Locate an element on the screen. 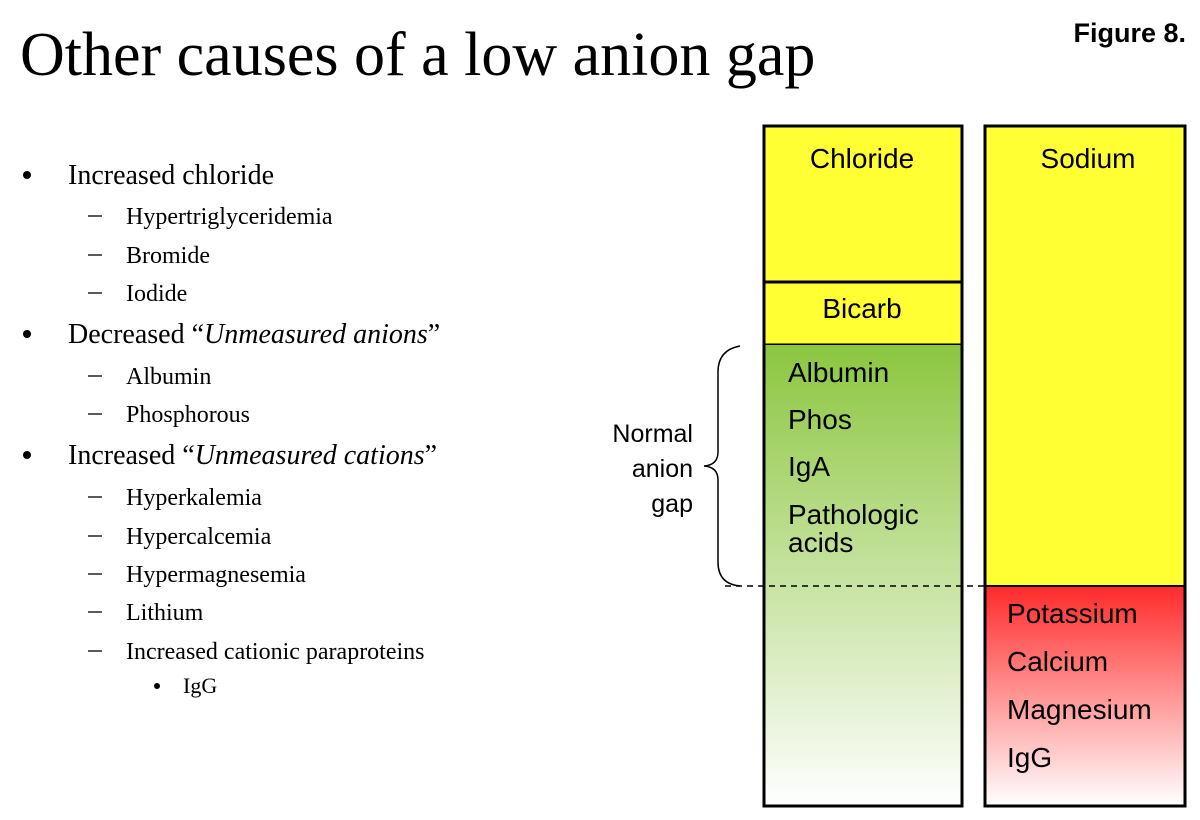 This screenshot has width=1200, height=820. cation-label: Potassium is located at coordinates (1072, 613).